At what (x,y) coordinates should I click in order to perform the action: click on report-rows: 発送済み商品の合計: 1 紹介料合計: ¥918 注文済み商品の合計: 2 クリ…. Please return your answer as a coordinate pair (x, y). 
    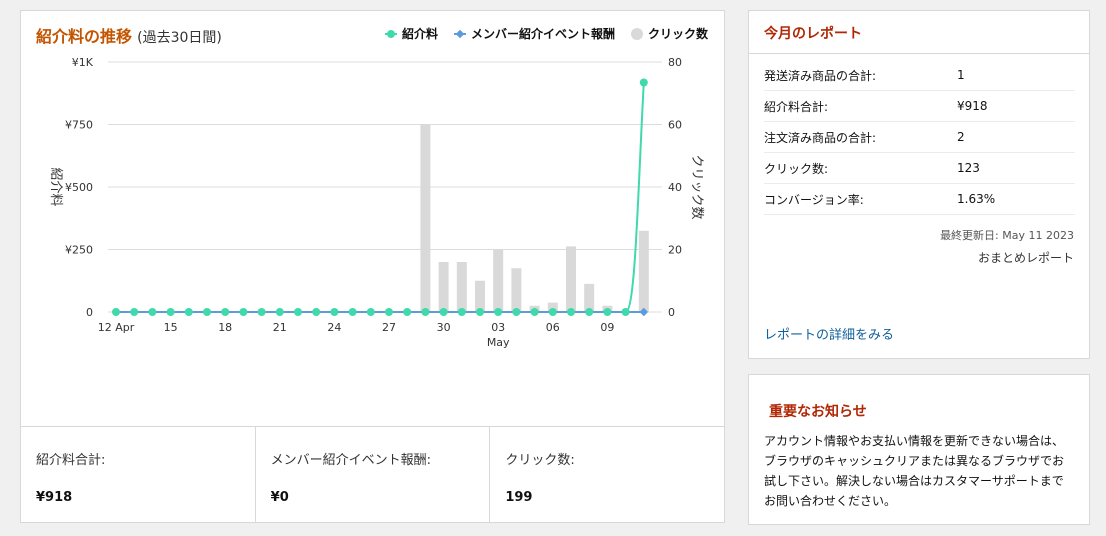
    Looking at the image, I should click on (919, 134).